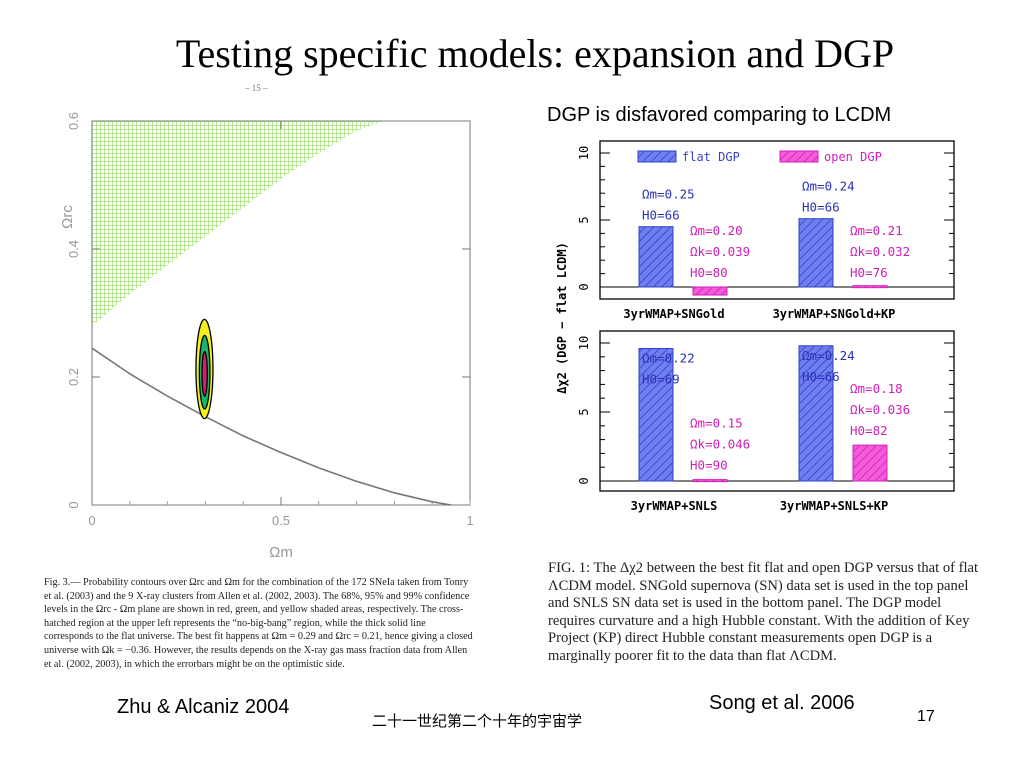  I want to click on y-tick-label: 0.2, so click(73, 377).